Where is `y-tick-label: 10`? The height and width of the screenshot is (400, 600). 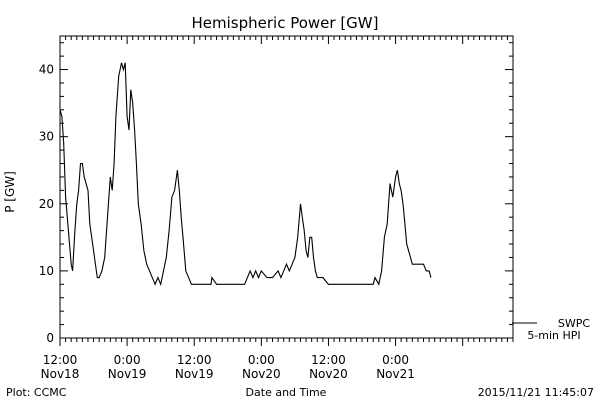 y-tick-label: 10 is located at coordinates (46, 271).